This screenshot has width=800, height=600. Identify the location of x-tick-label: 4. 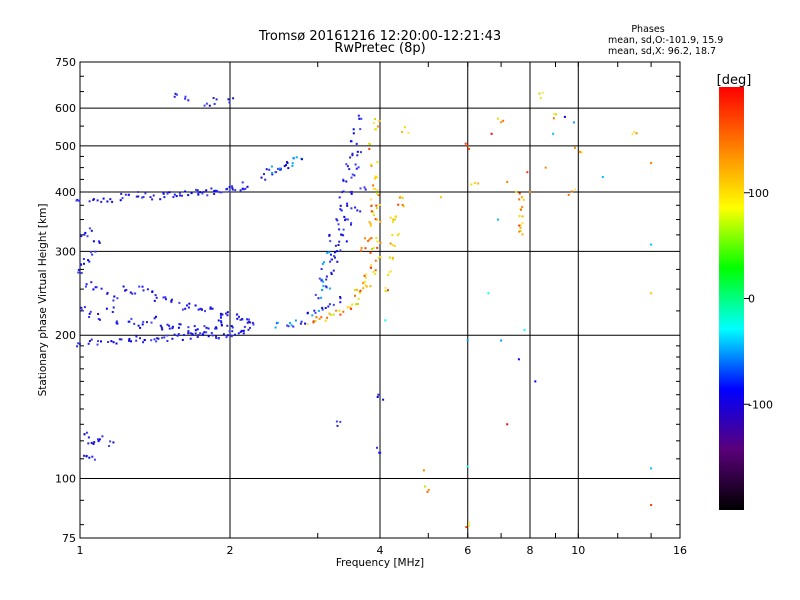
(380, 550).